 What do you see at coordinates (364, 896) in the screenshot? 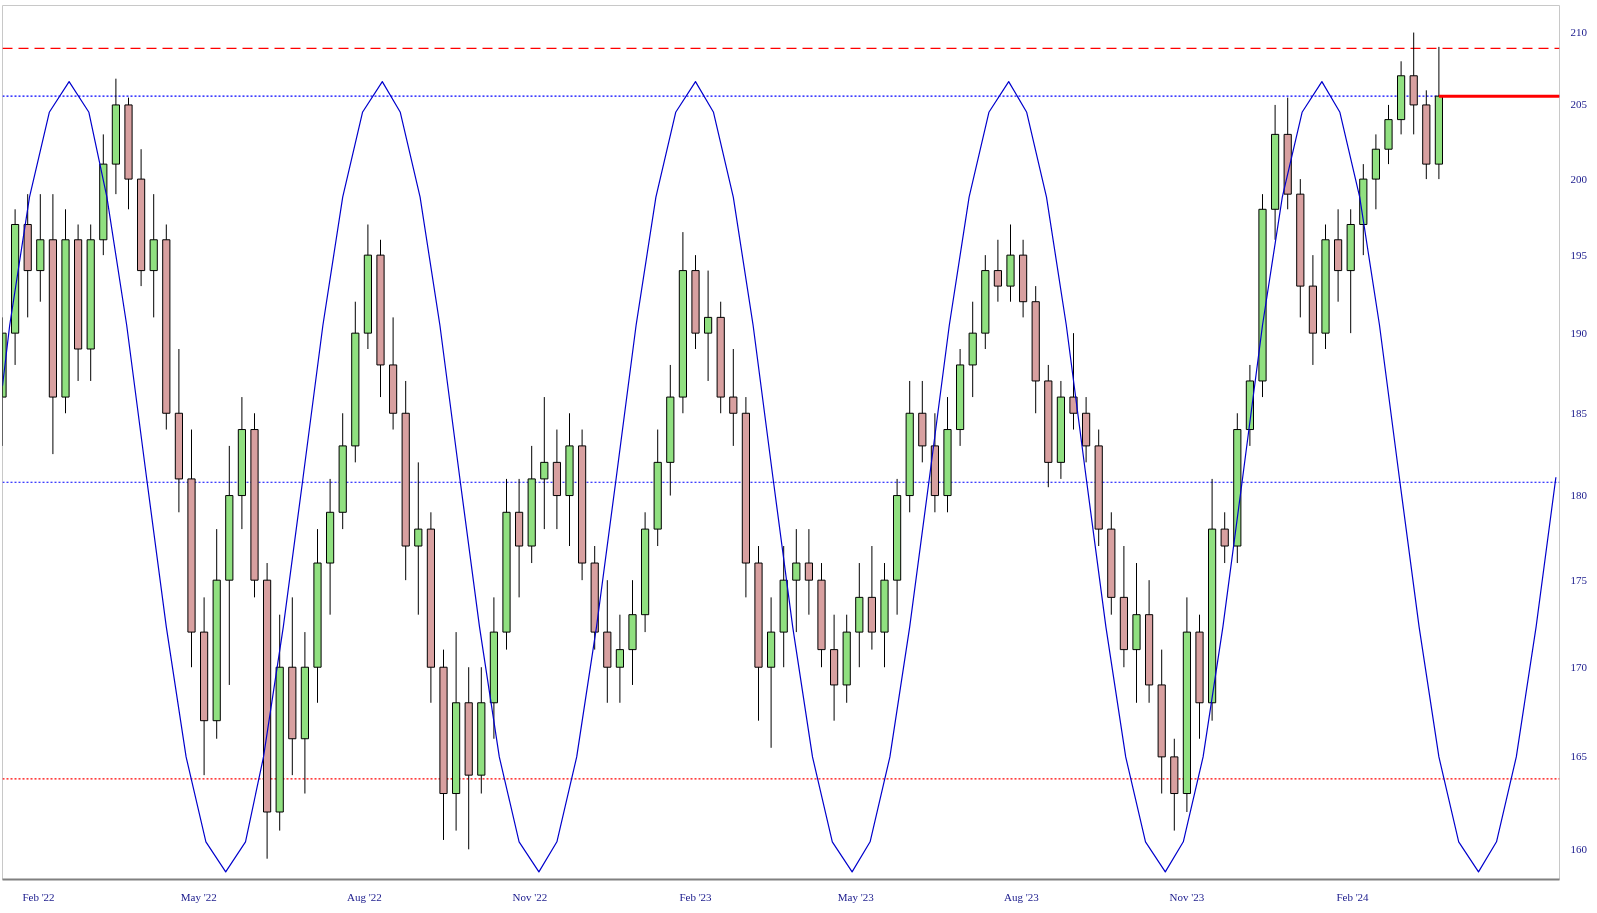
I see `x-tick-label: Aug '22` at bounding box center [364, 896].